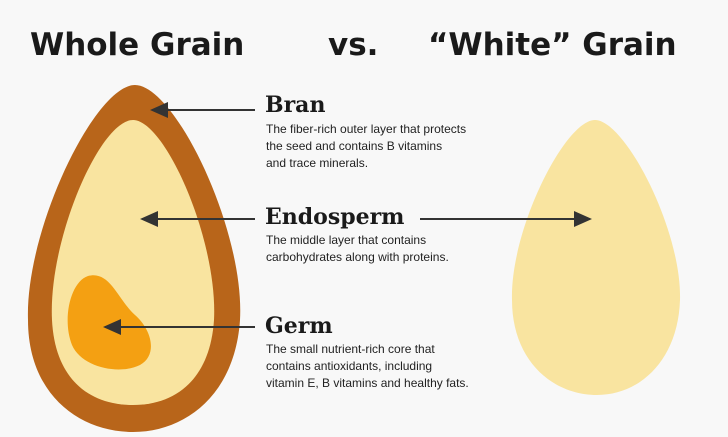 The image size is (728, 437). Describe the element at coordinates (350, 349) in the screenshot. I see `part-description: The small nutrient-rich core that` at that location.